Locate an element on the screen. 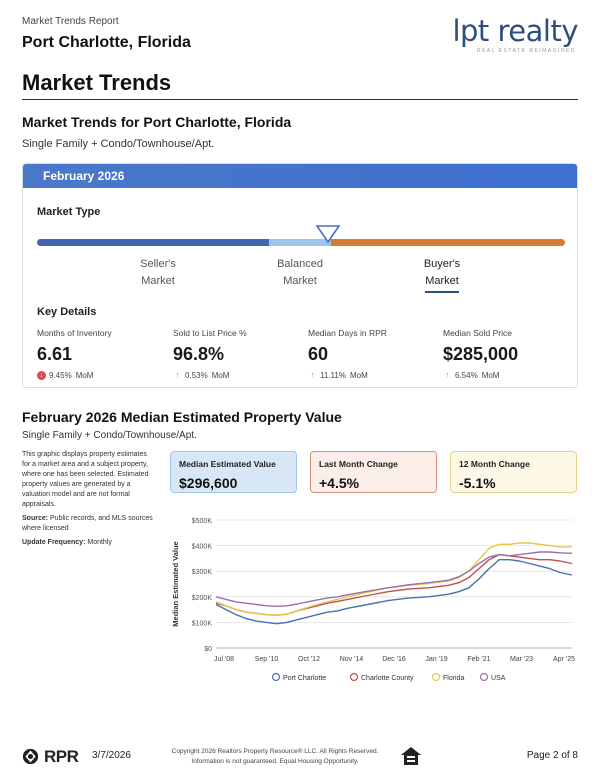  report-label: Market Trends Report is located at coordinates (70, 21).